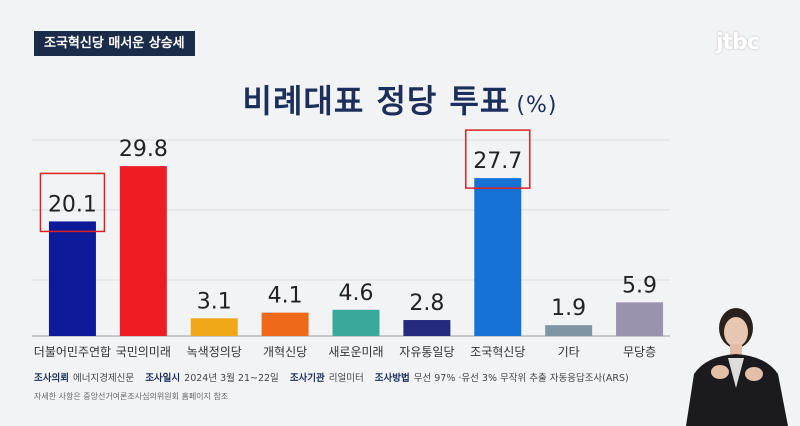 Image resolution: width=800 pixels, height=426 pixels. Describe the element at coordinates (143, 352) in the screenshot. I see `category-label-1: 국민의미래` at that location.